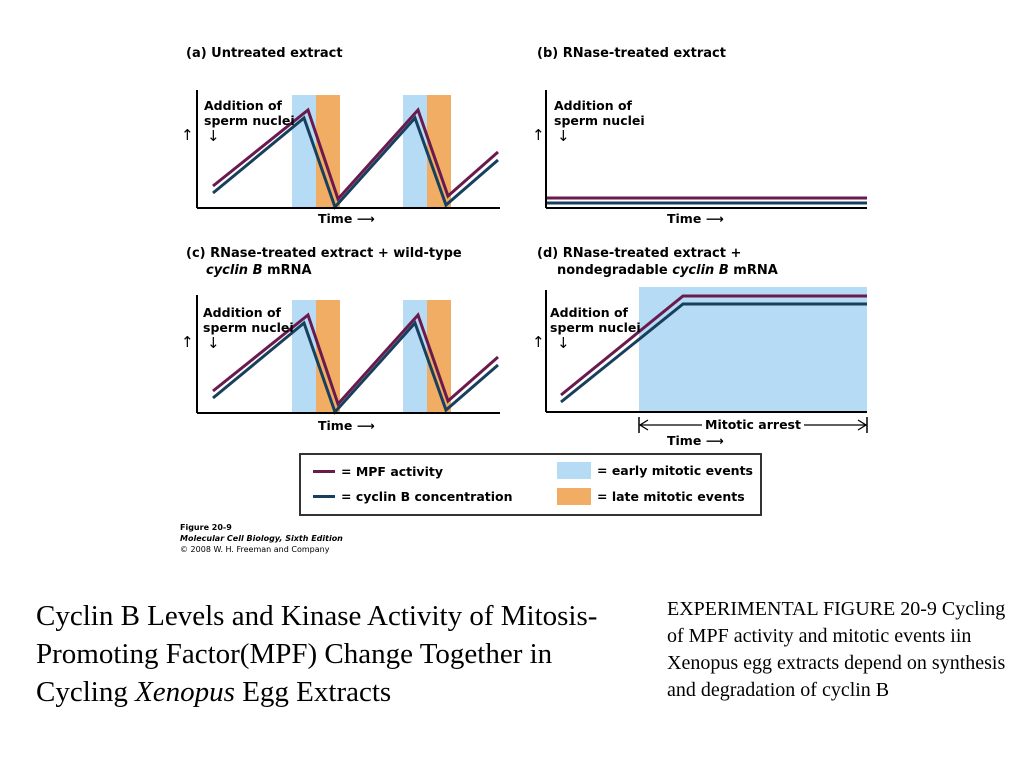  I want to click on panel-b-up-arrow-icon: ↑, so click(538, 135).